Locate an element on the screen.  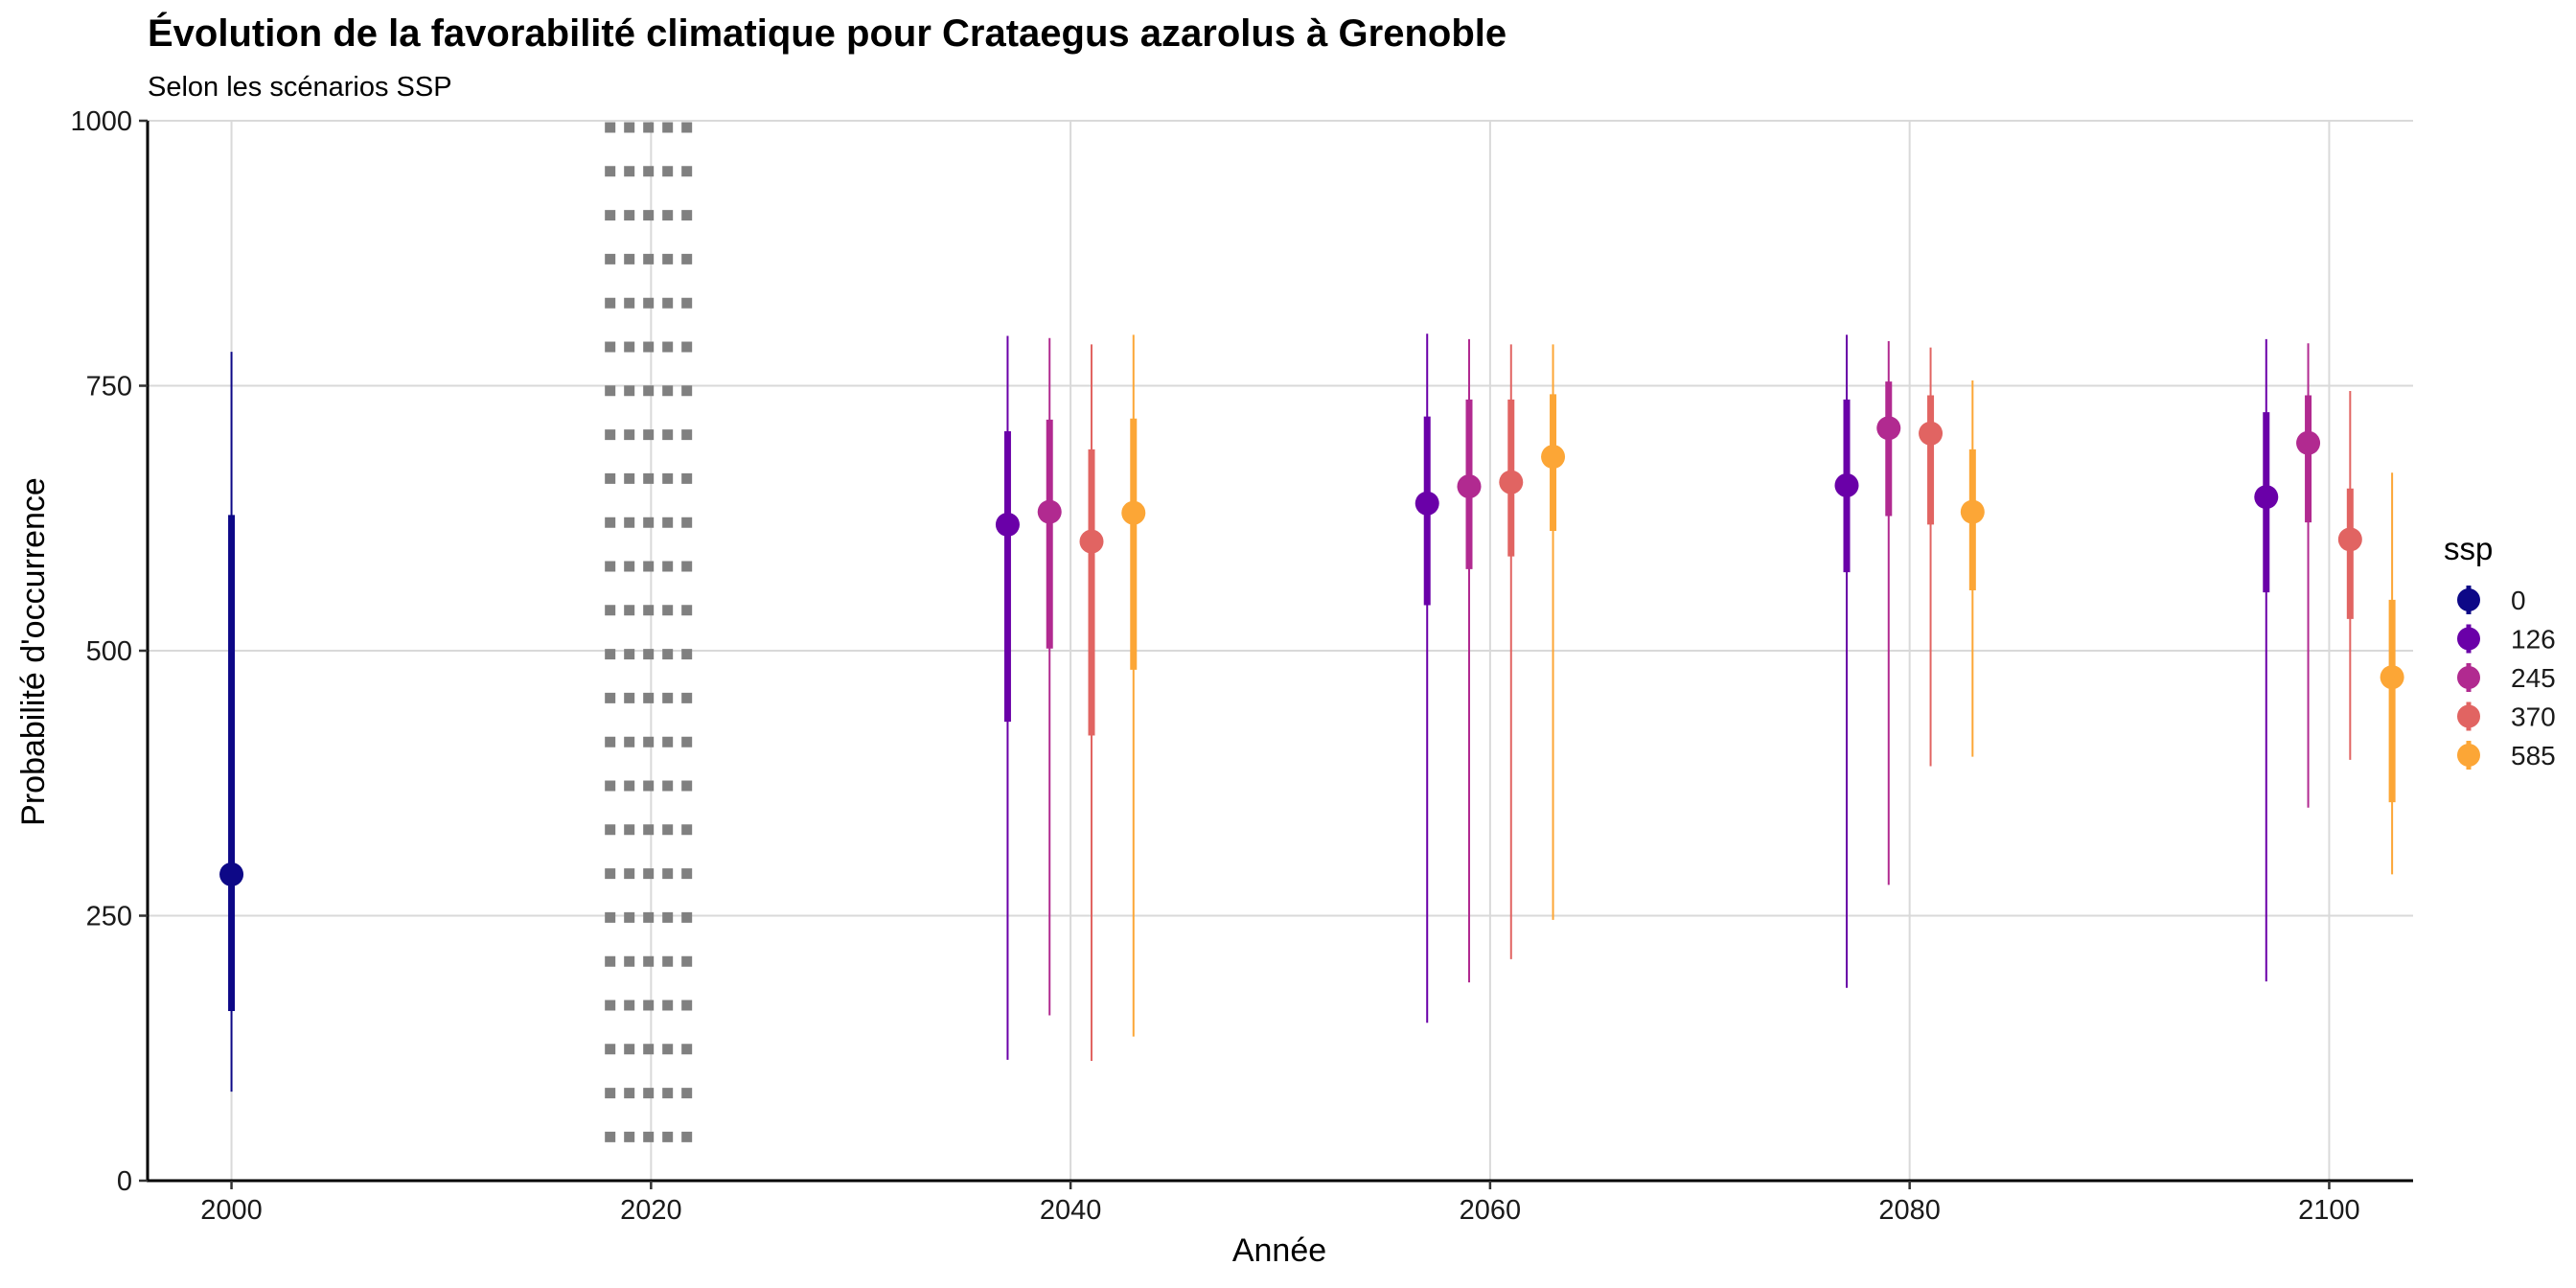
chart-subtitle: Selon les scénarios SSP is located at coordinates (300, 87).